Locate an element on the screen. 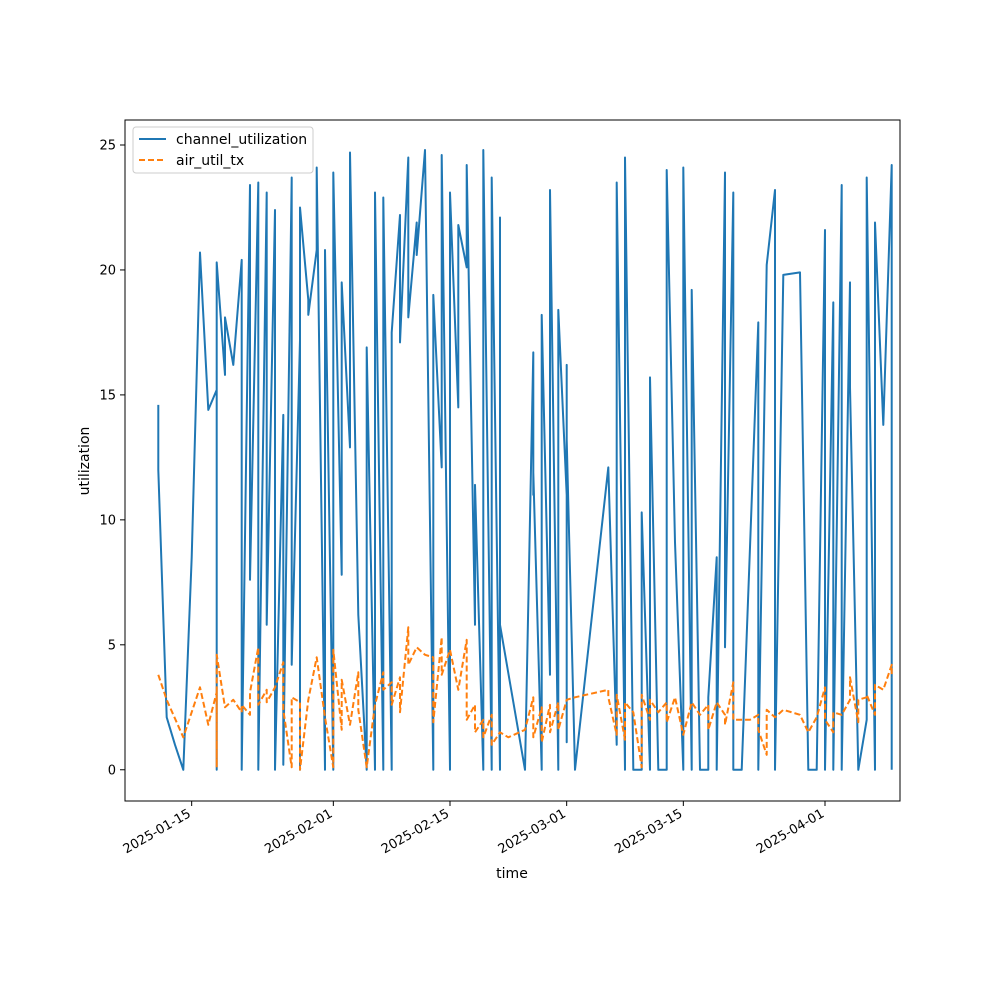 This screenshot has width=1000, height=1000. legend: channel_utilization air_util_tx is located at coordinates (223, 150).